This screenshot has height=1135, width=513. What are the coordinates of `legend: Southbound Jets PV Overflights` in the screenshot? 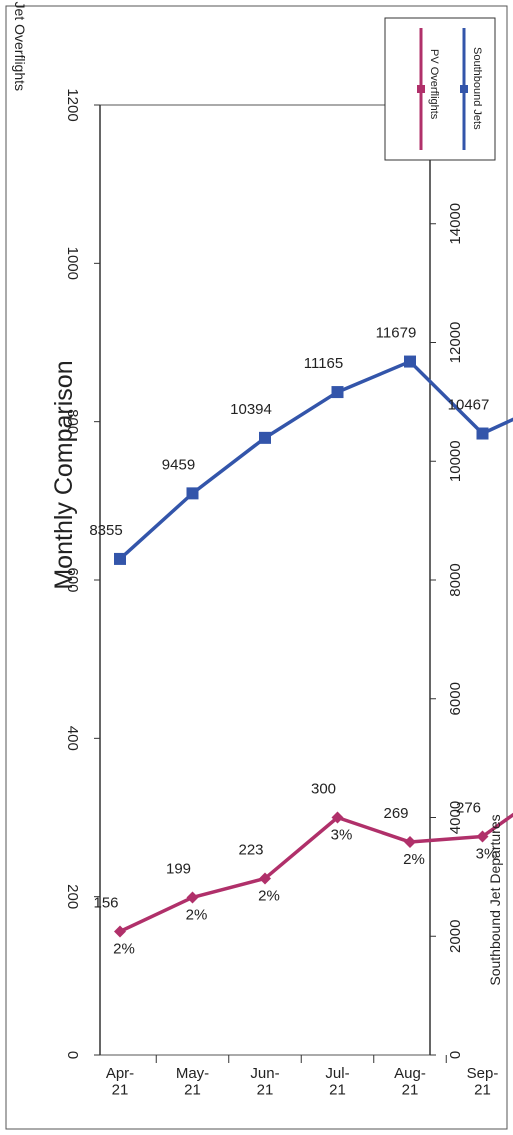 It's located at (440, 89).